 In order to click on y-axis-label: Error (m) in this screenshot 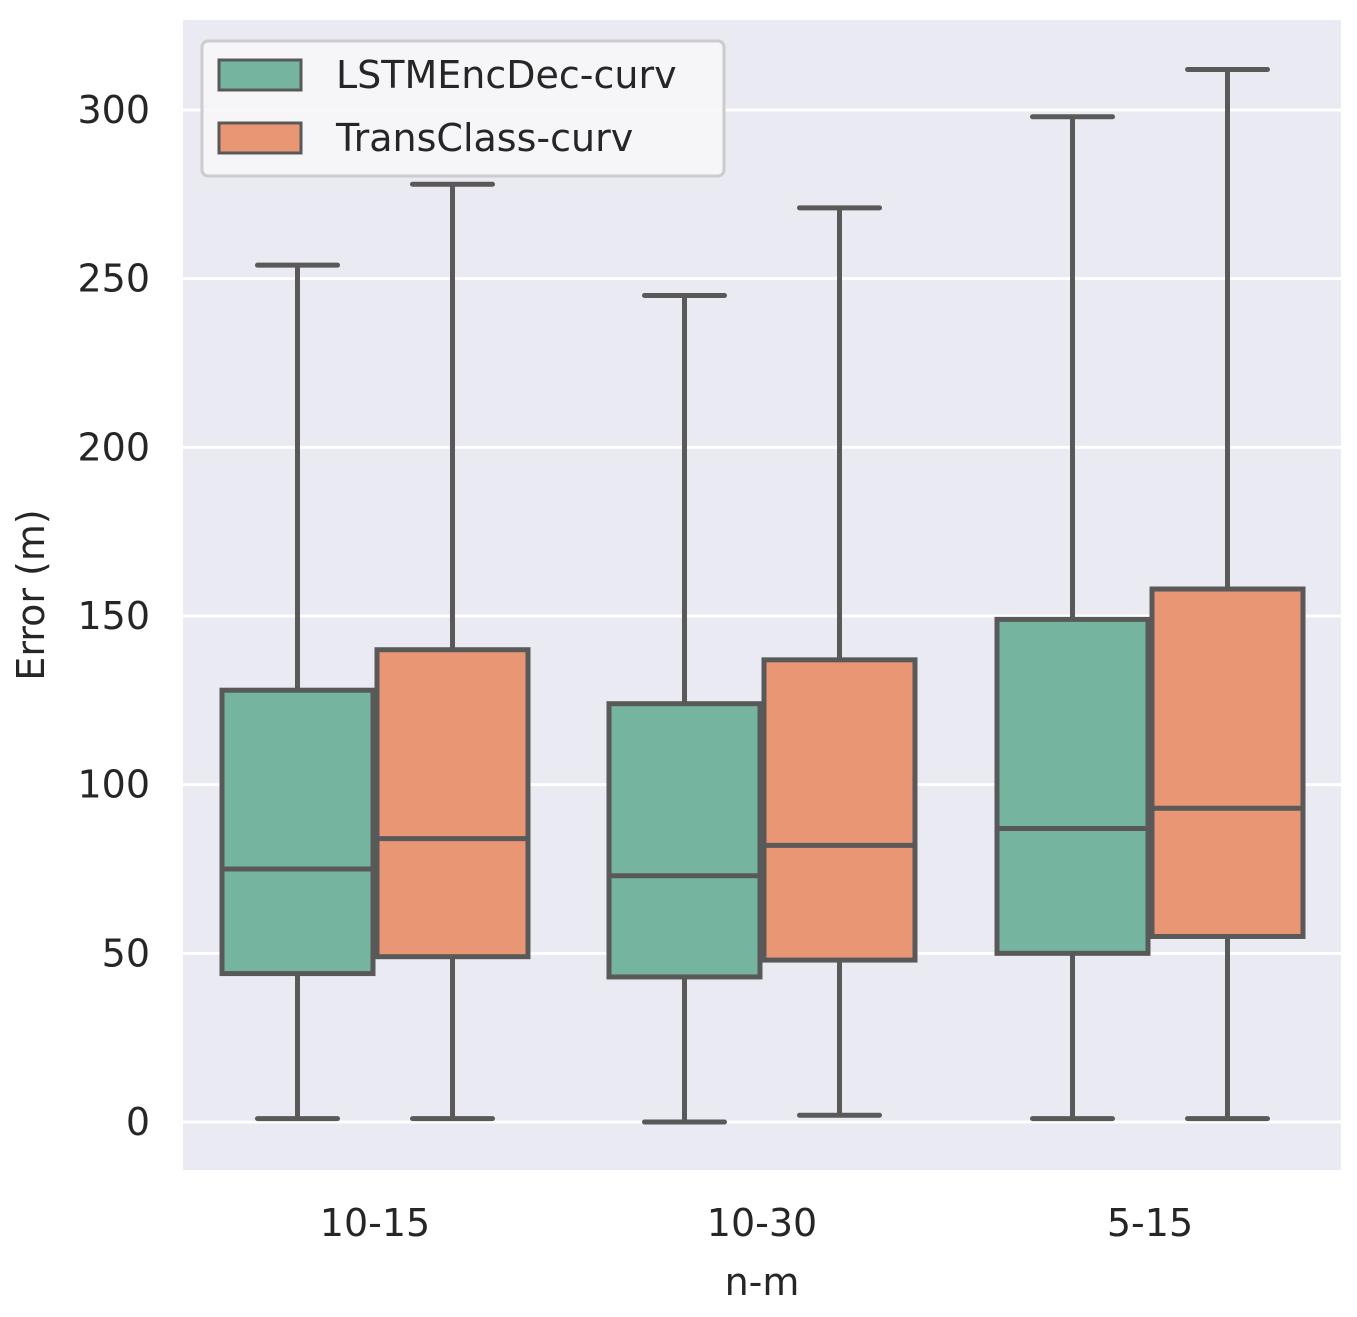, I will do `click(31, 594)`.